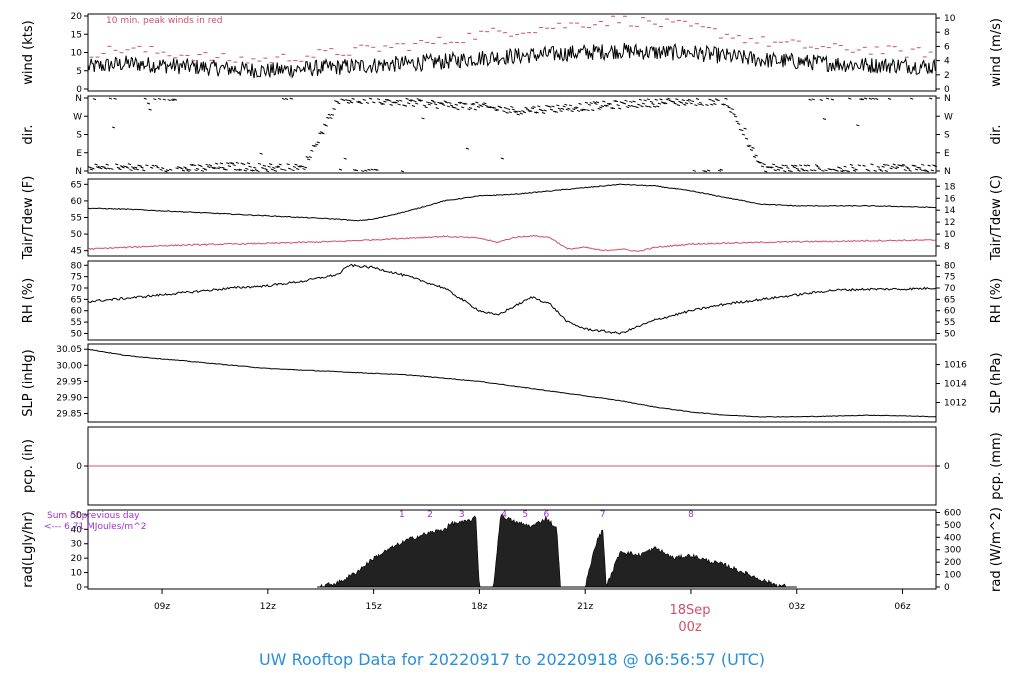 The image size is (1024, 700). Describe the element at coordinates (947, 172) in the screenshot. I see `ytick-label-right: N` at that location.